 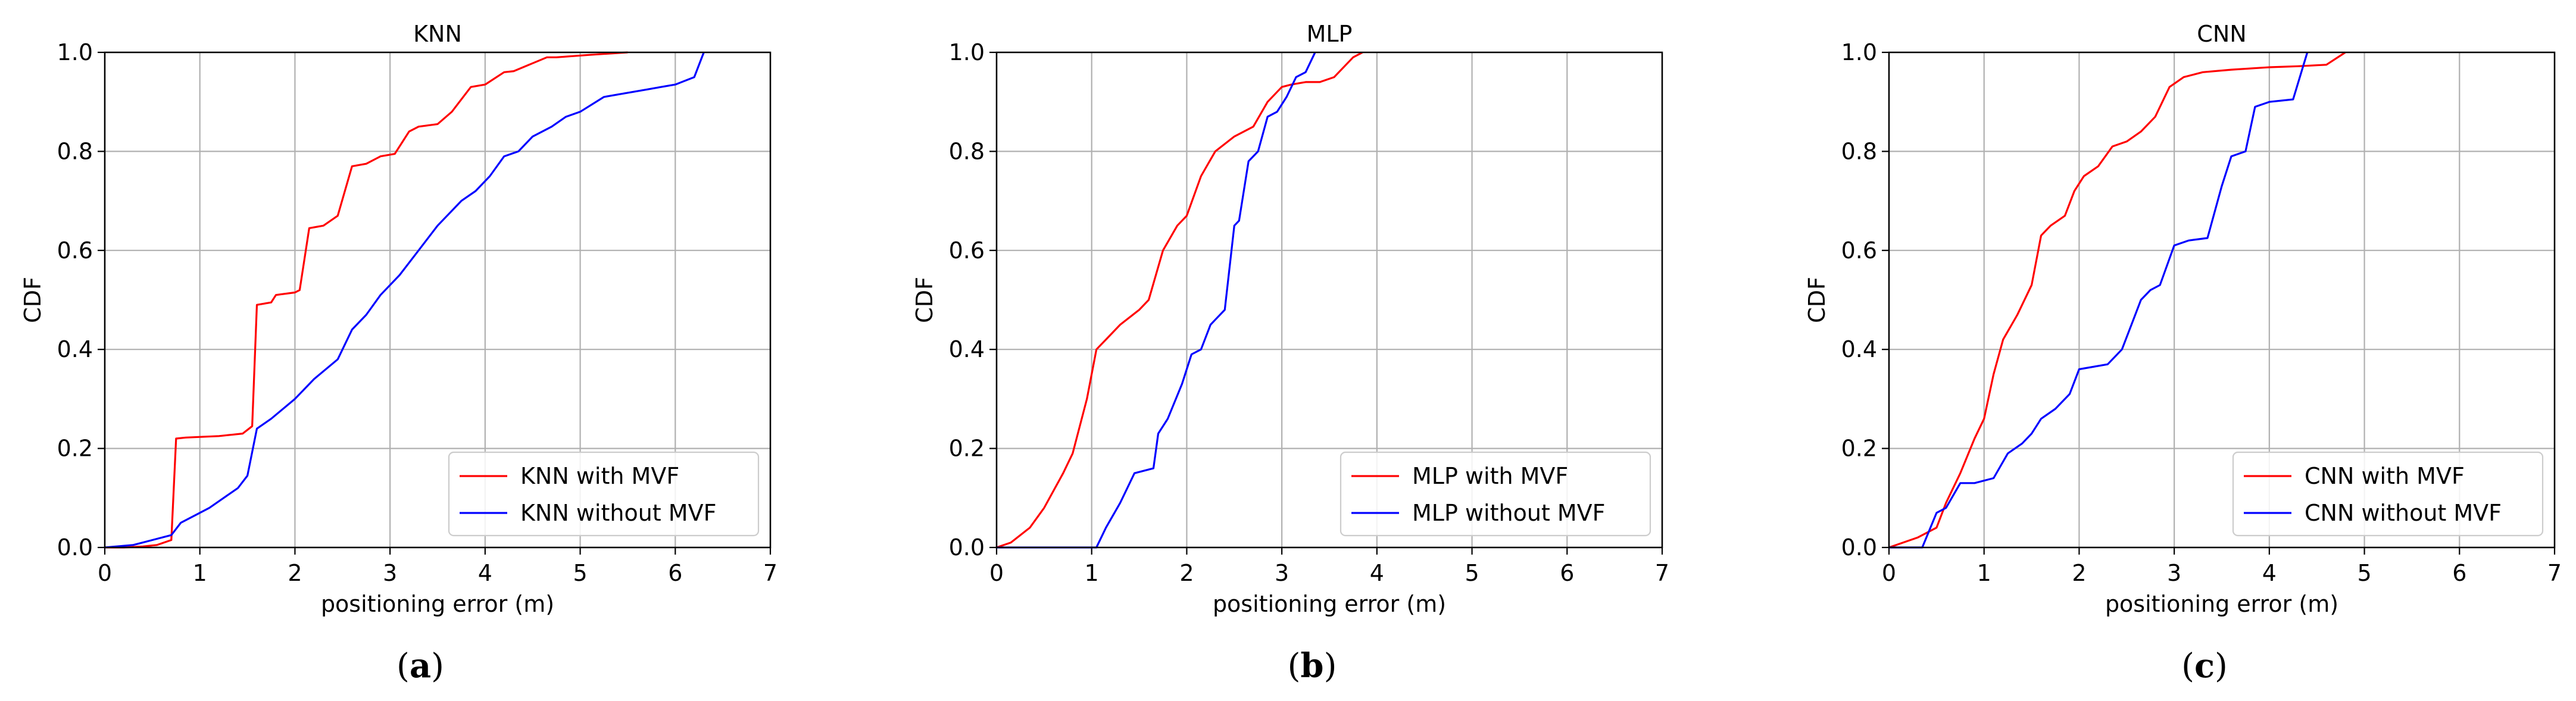 What do you see at coordinates (599, 476) in the screenshot?
I see `legend-entry: KNN with MVF` at bounding box center [599, 476].